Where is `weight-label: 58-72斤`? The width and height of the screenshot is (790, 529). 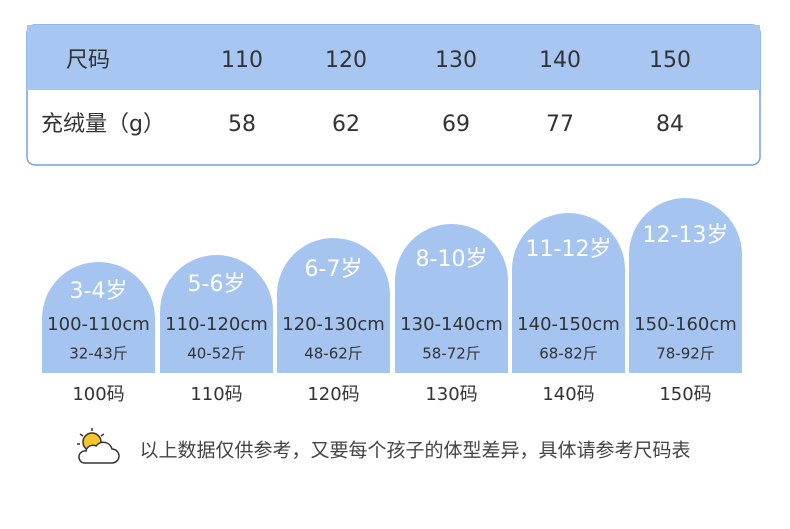
weight-label: 58-72斤 is located at coordinates (451, 354).